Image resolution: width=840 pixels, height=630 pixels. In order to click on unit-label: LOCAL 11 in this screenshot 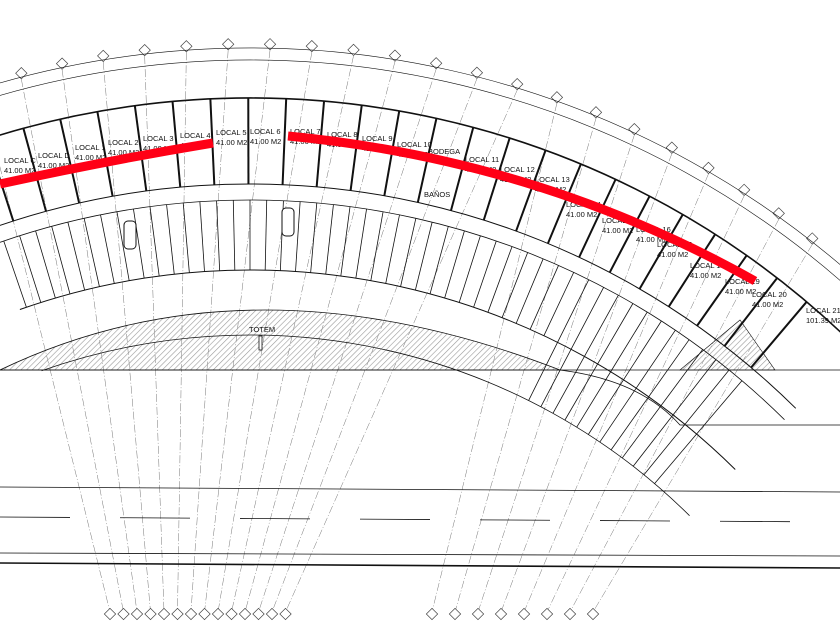, I will do `click(482, 159)`.